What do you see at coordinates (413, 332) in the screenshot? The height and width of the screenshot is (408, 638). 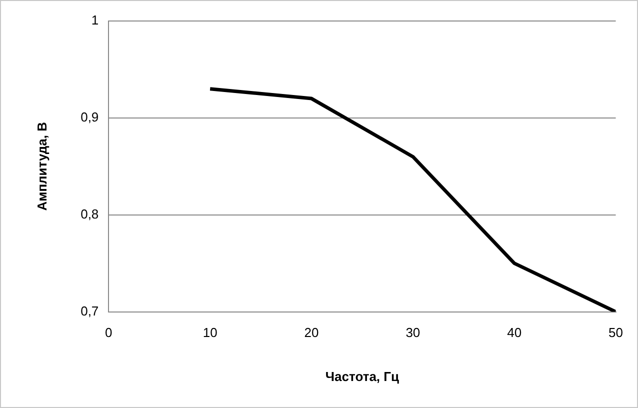 I see `x-tick-label: 30` at bounding box center [413, 332].